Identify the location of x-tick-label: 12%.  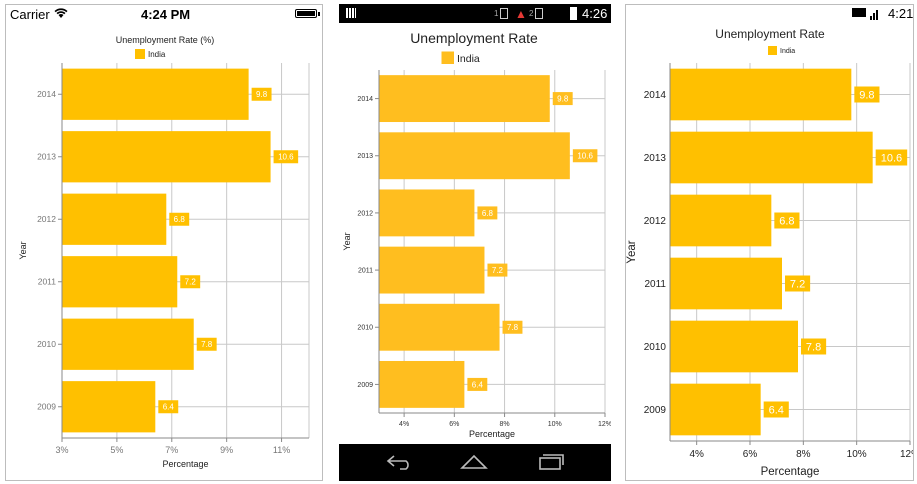
(907, 454).